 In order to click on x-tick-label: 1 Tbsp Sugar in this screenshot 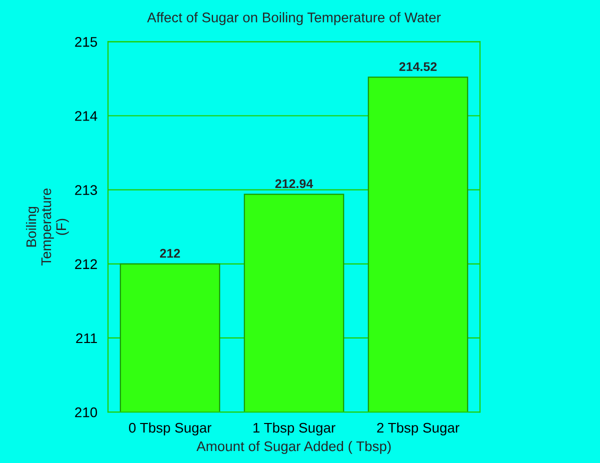, I will do `click(294, 429)`.